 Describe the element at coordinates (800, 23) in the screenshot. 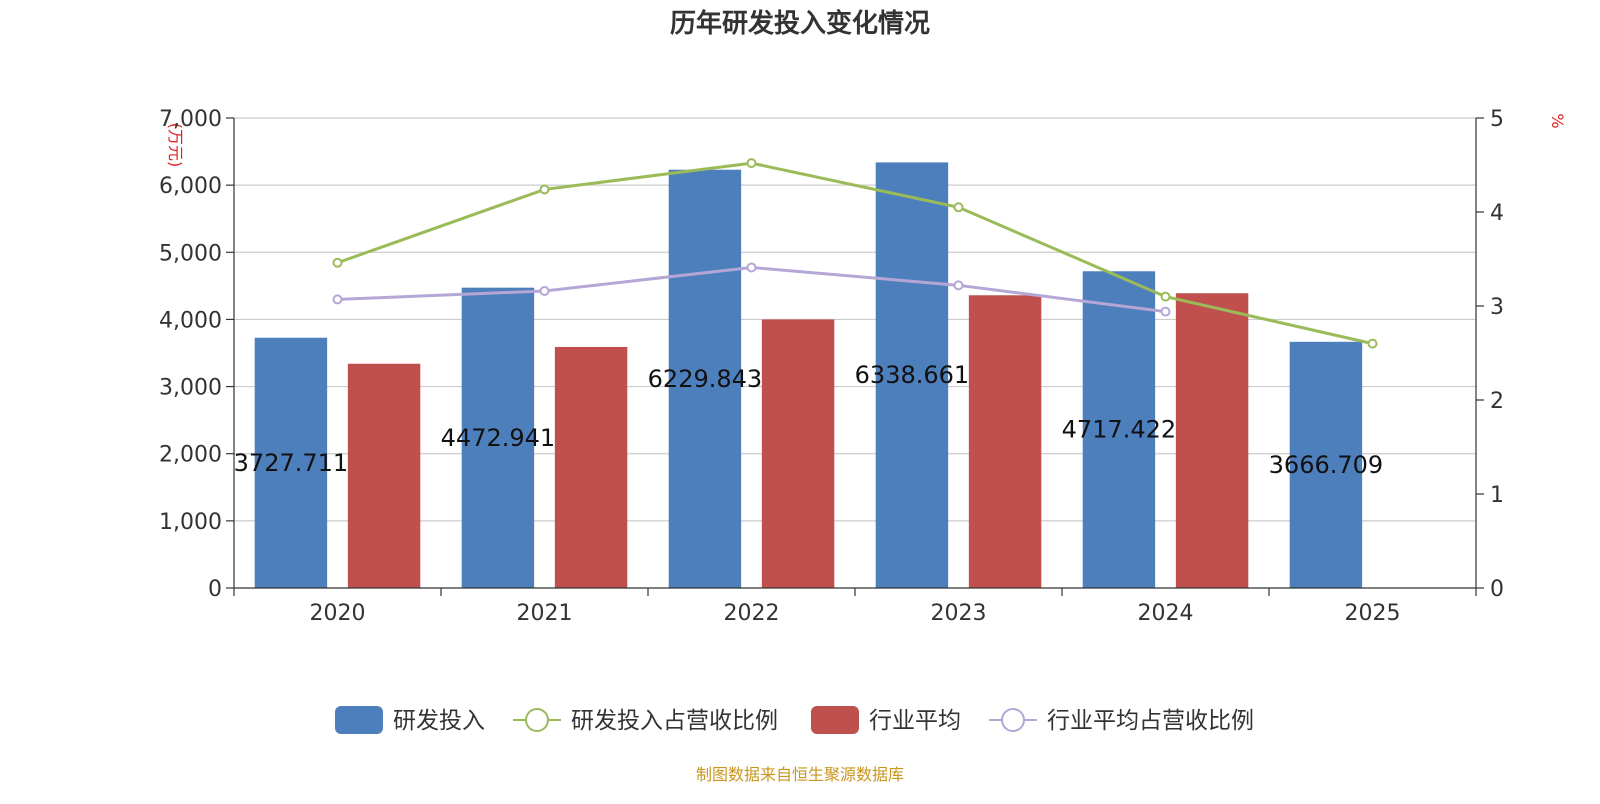

I see `chart-title: 历年研发投入变化情况` at that location.